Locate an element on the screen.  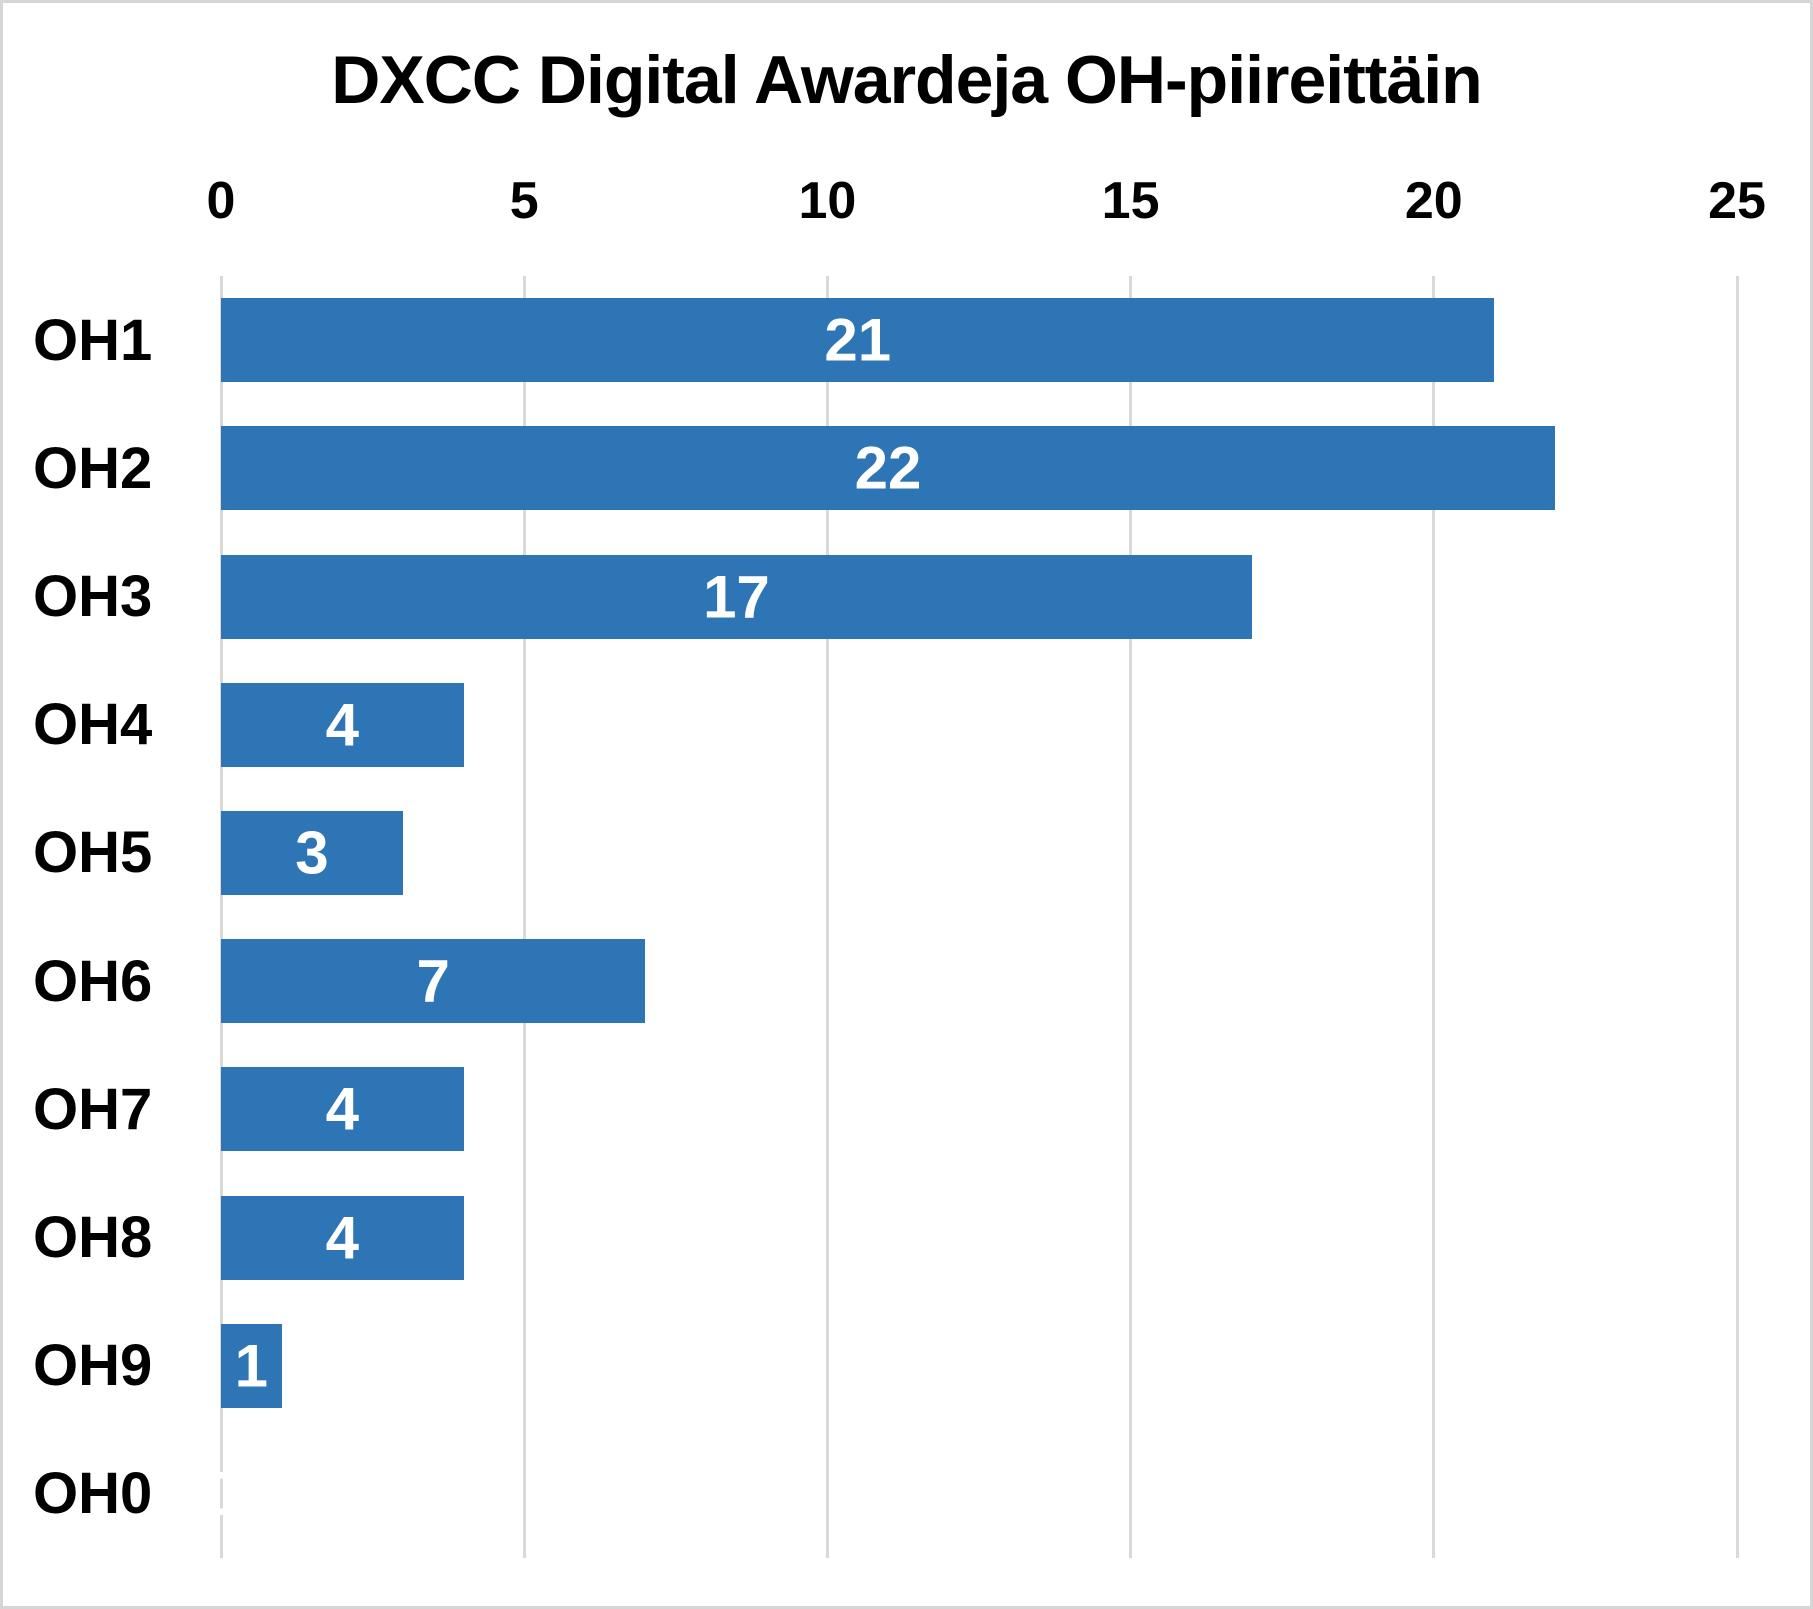
x-tick-label-0: 0 is located at coordinates (221, 201).